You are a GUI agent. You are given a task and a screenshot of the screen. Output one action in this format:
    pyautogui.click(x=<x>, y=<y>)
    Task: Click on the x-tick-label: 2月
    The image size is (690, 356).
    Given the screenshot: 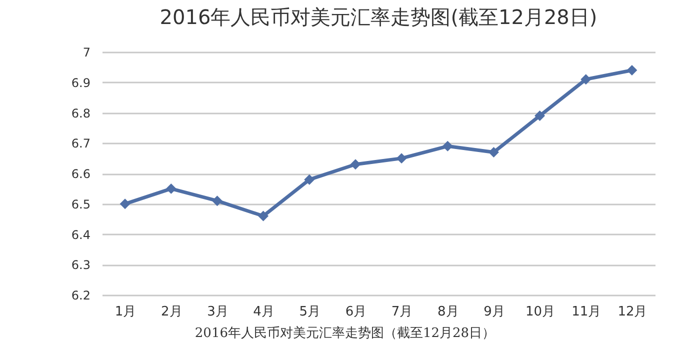 What is the action you would take?
    pyautogui.click(x=171, y=312)
    